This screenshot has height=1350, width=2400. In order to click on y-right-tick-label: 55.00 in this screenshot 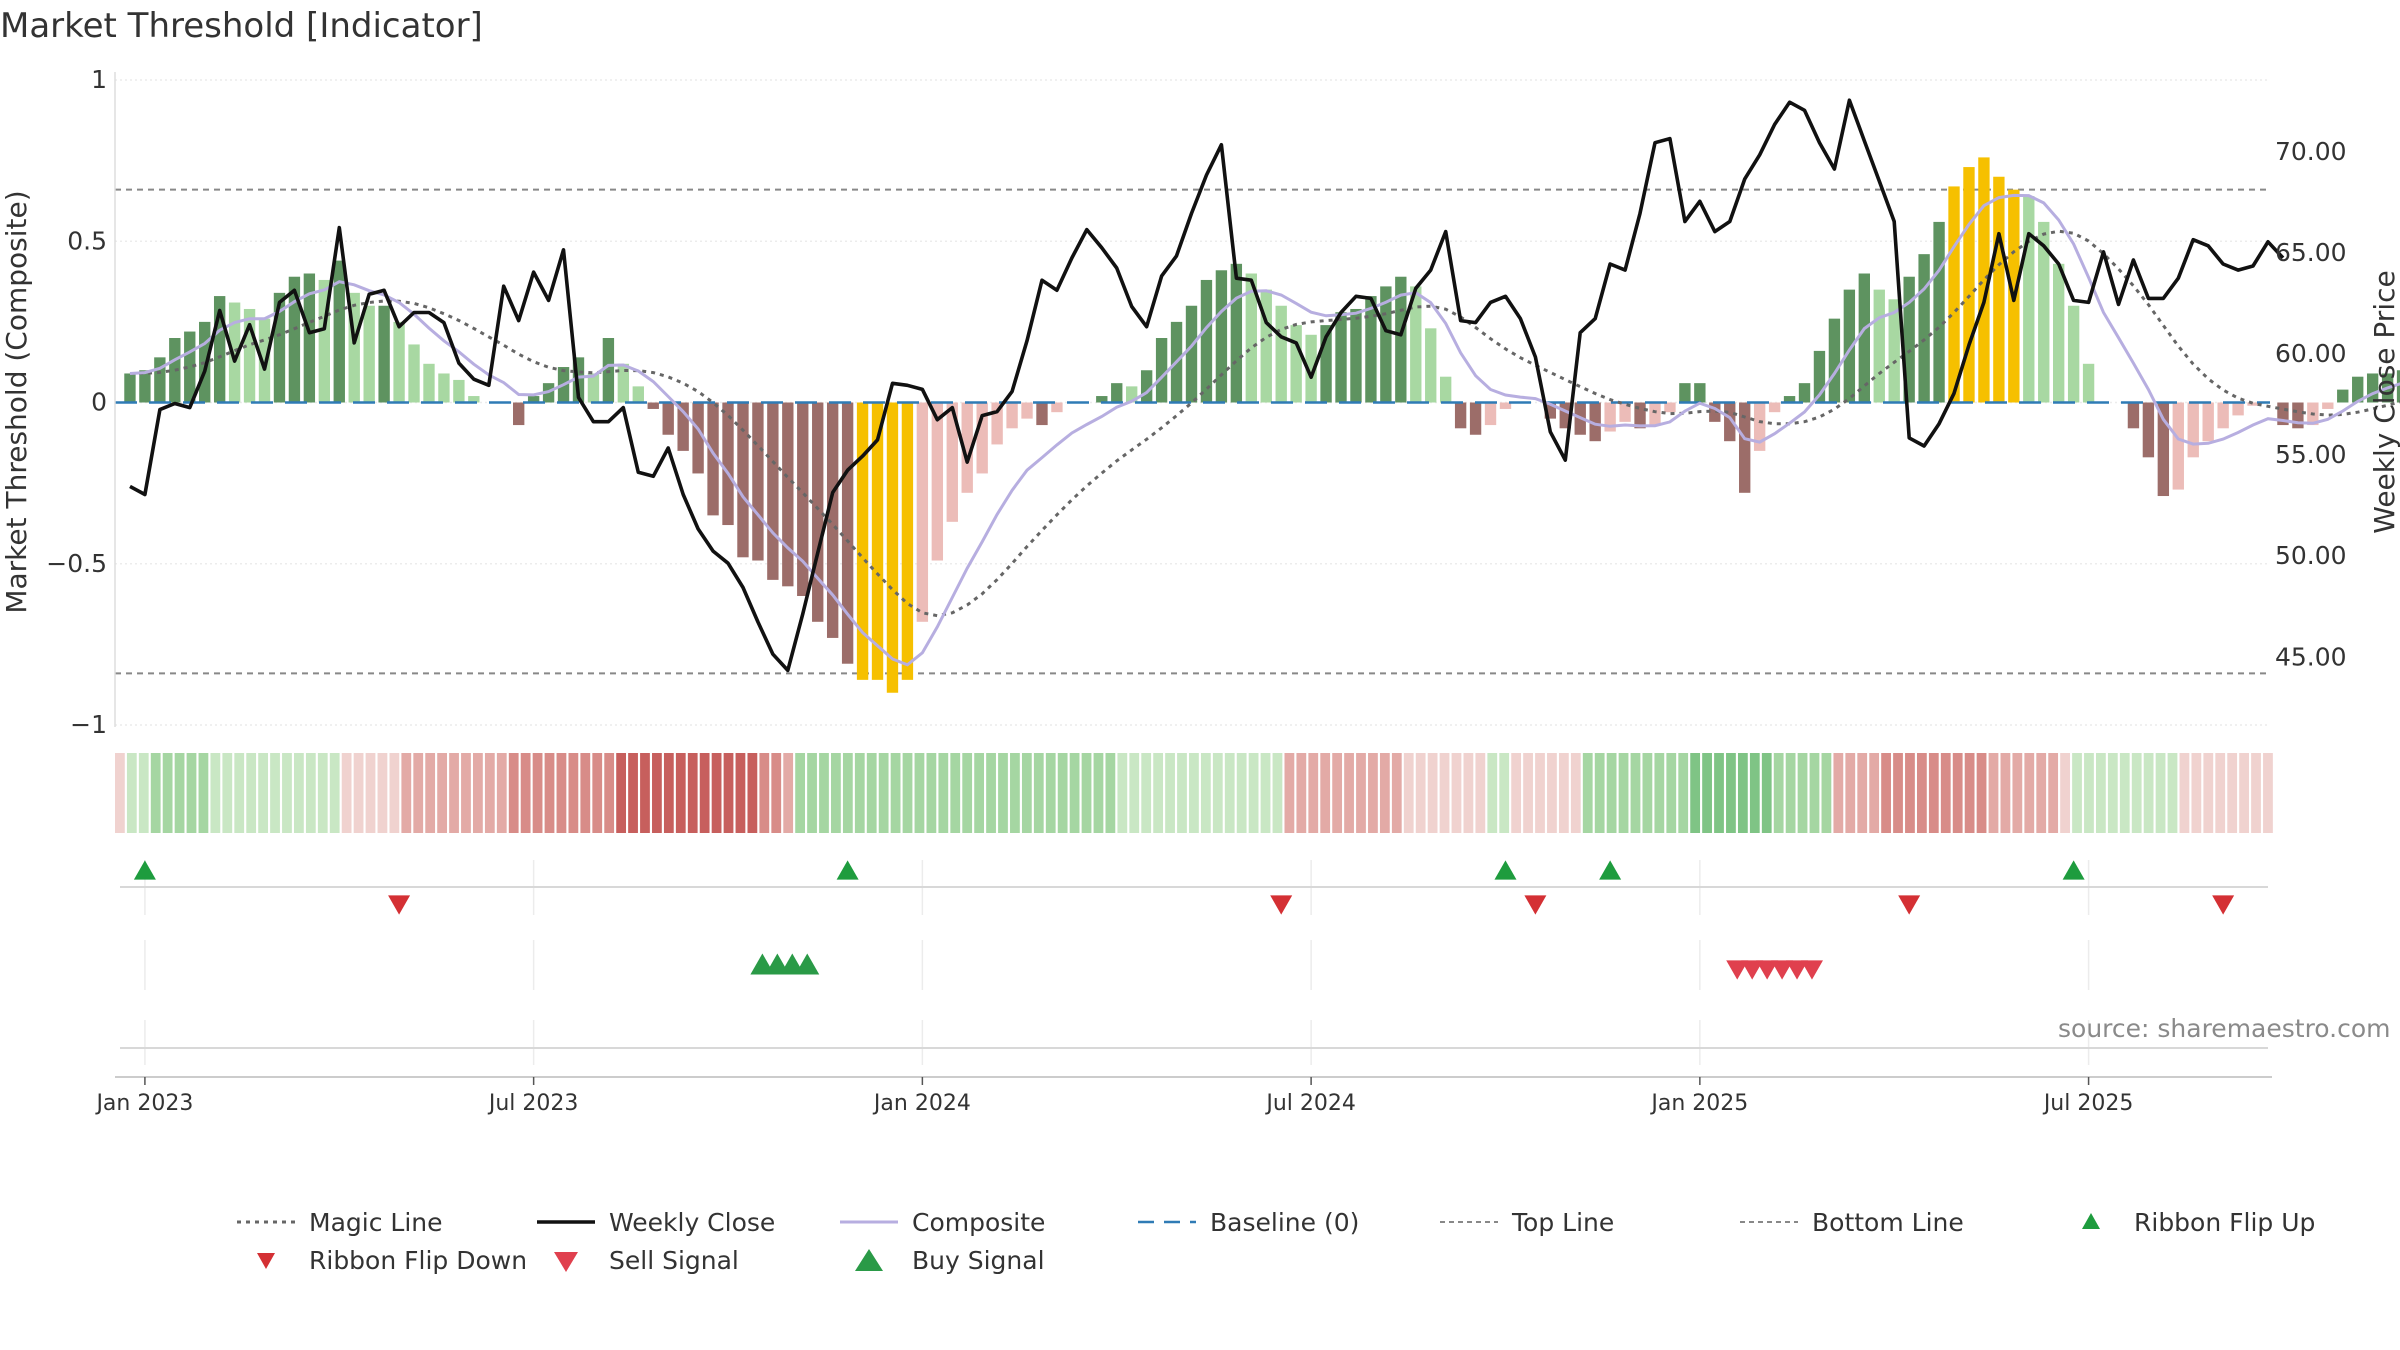, I will do `click(2311, 454)`.